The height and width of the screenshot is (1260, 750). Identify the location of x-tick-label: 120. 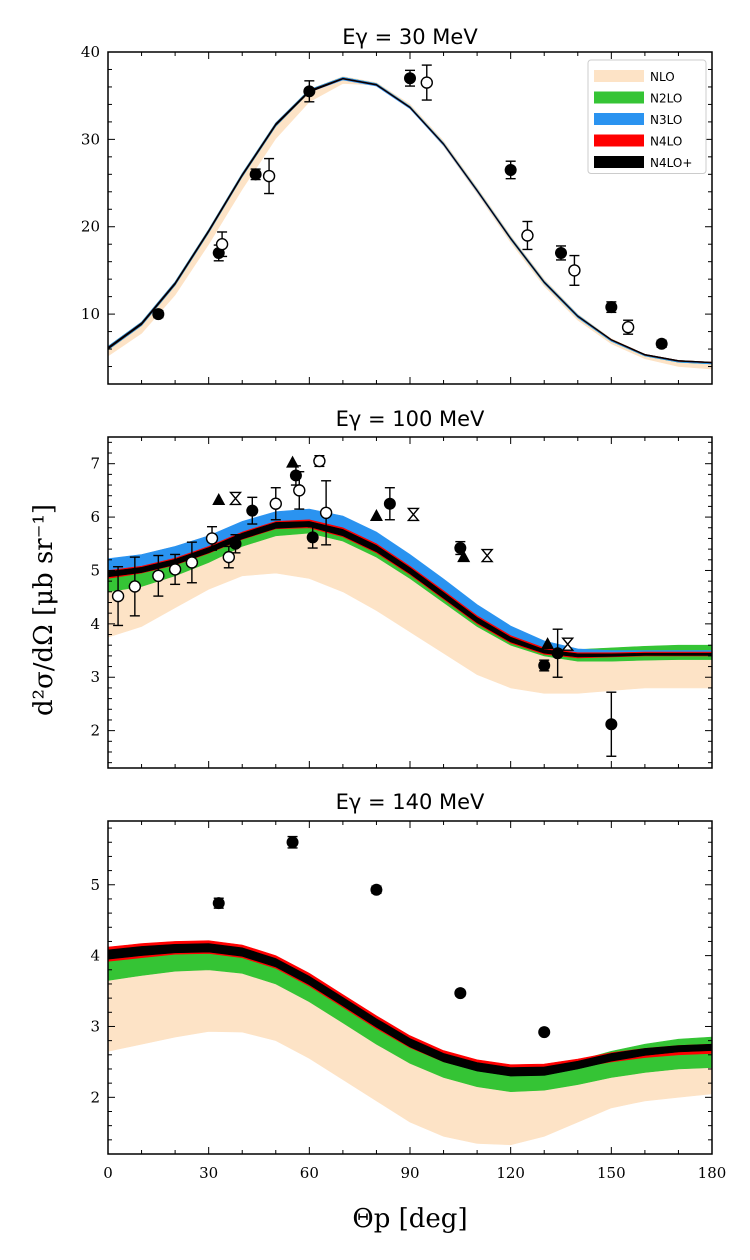
(510, 1173).